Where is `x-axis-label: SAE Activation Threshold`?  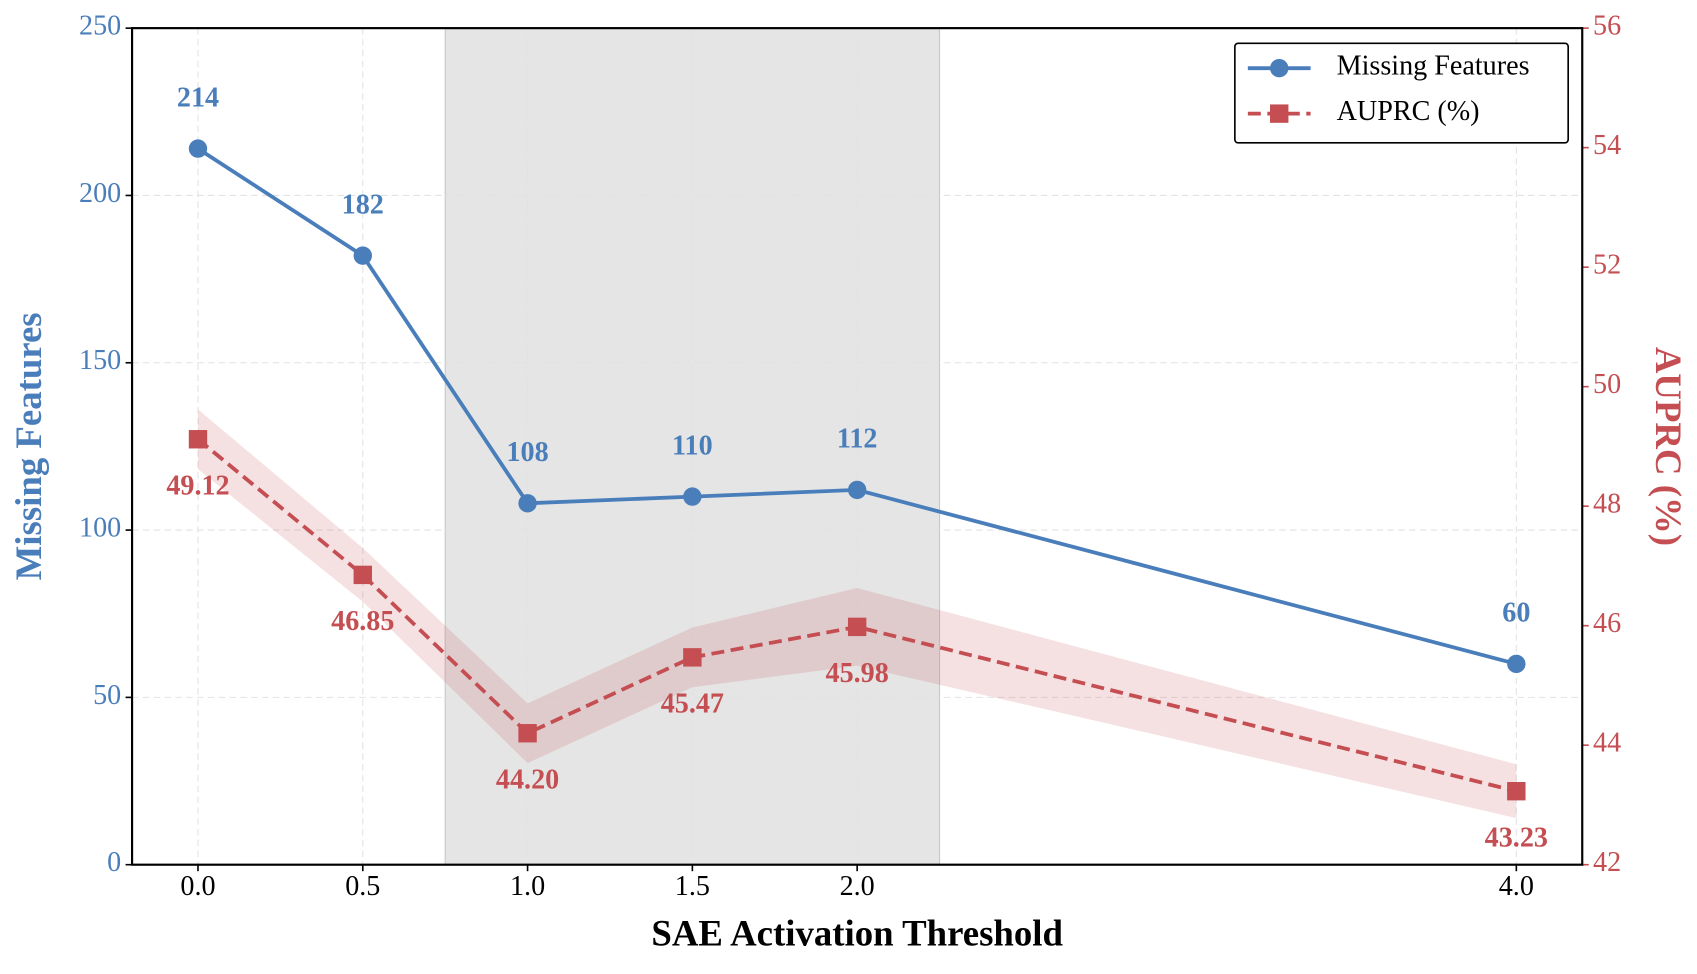 x-axis-label: SAE Activation Threshold is located at coordinates (857, 933).